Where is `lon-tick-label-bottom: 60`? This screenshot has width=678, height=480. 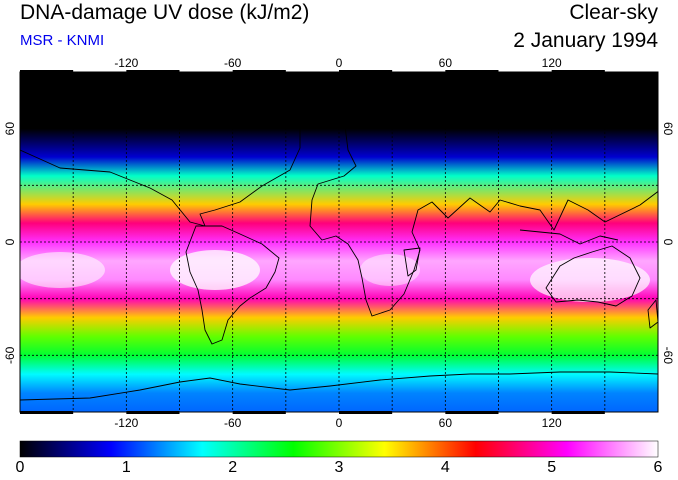
lon-tick-label-bottom: 60 is located at coordinates (446, 423).